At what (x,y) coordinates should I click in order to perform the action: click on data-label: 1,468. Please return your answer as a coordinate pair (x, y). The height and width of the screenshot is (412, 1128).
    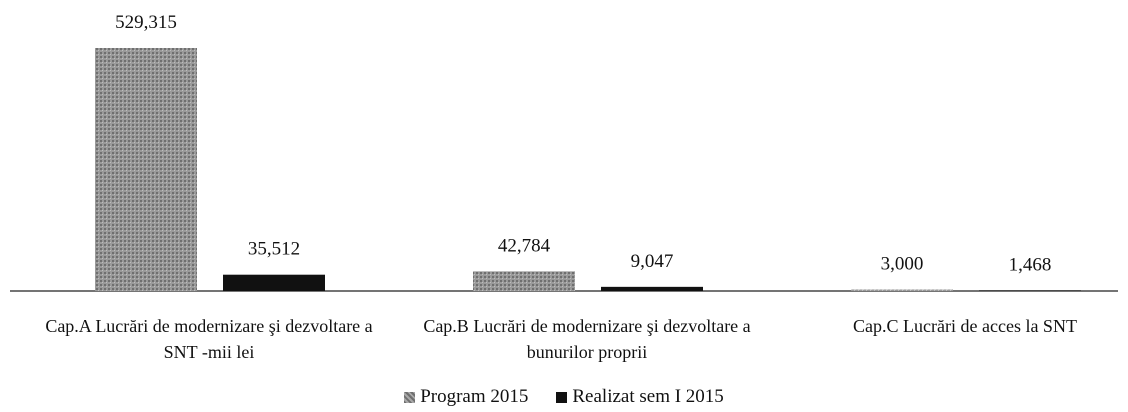
    Looking at the image, I should click on (1030, 264).